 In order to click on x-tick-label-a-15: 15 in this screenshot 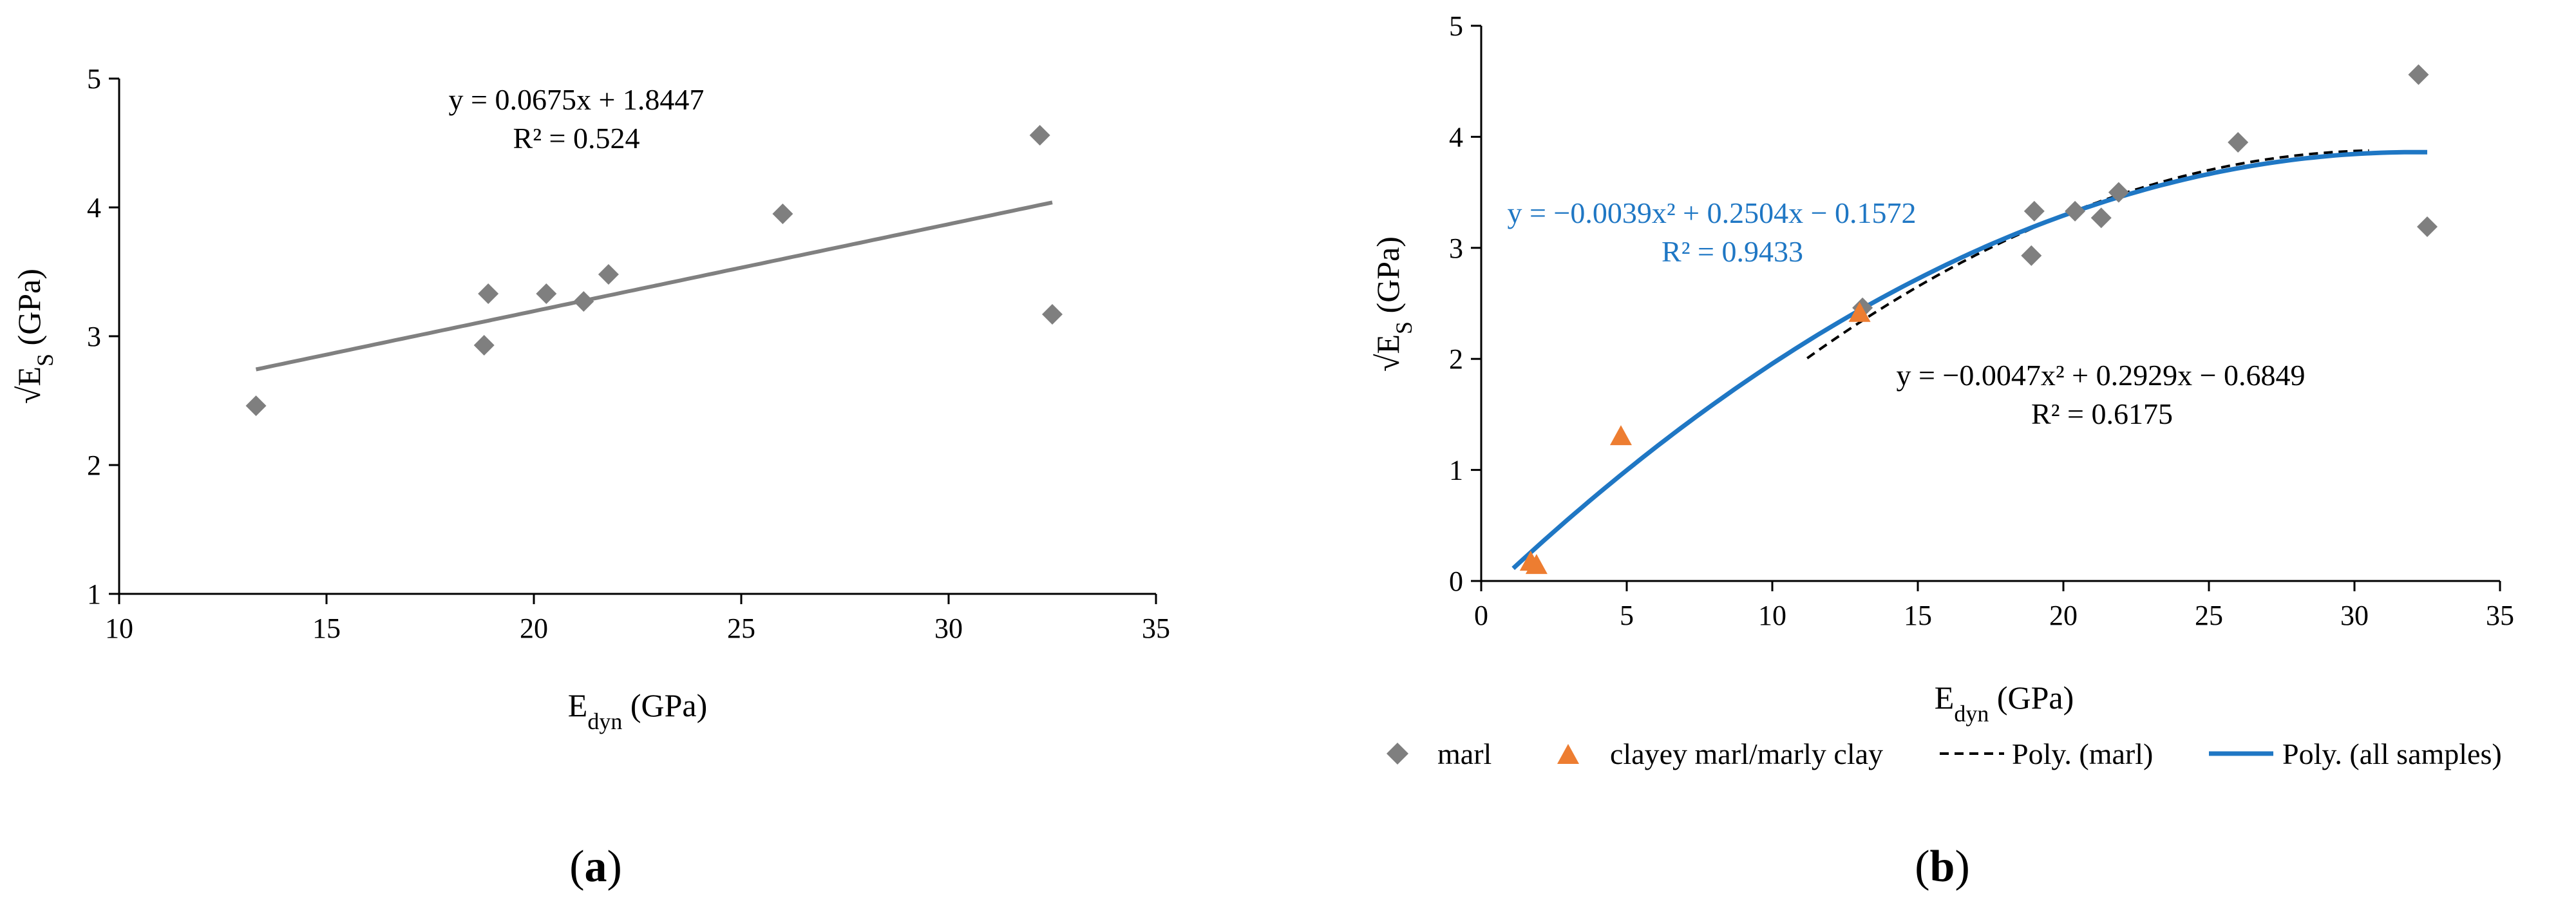, I will do `click(326, 628)`.